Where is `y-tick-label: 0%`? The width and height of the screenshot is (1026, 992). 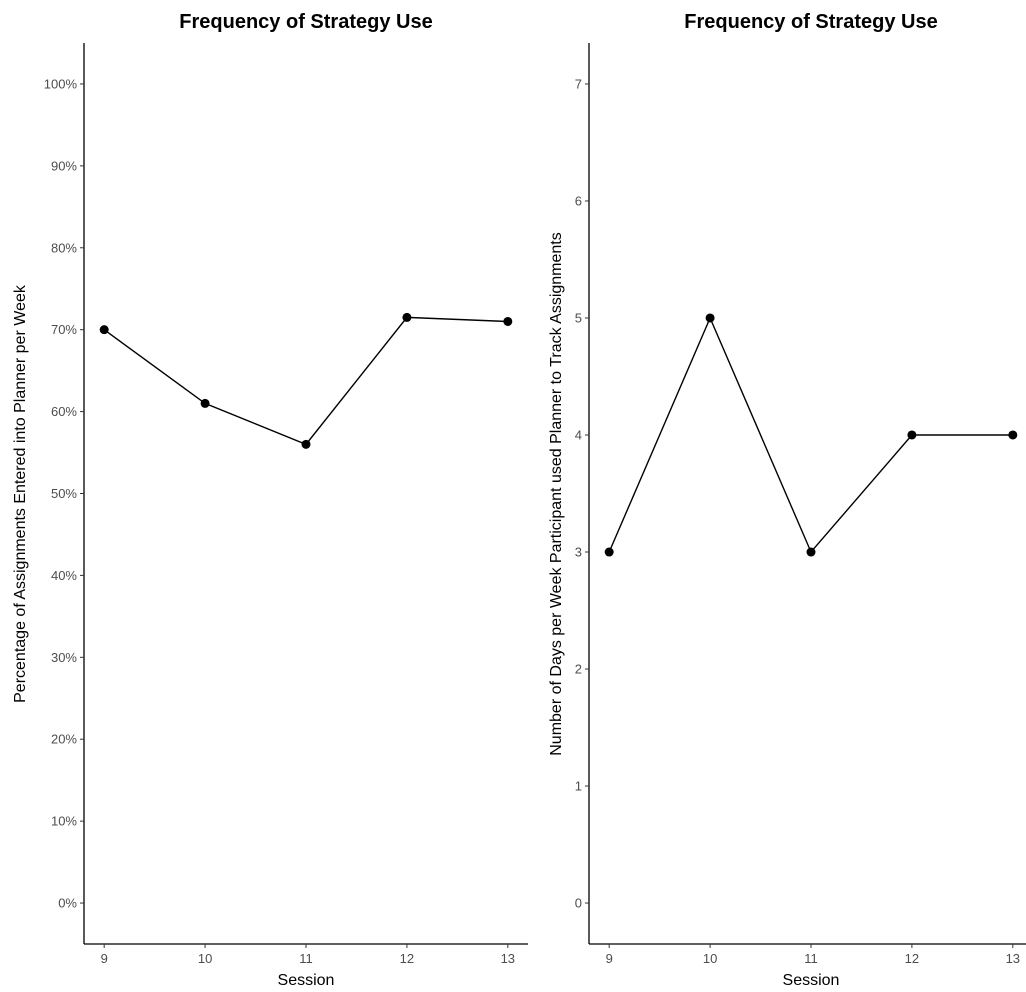 y-tick-label: 0% is located at coordinates (67, 903).